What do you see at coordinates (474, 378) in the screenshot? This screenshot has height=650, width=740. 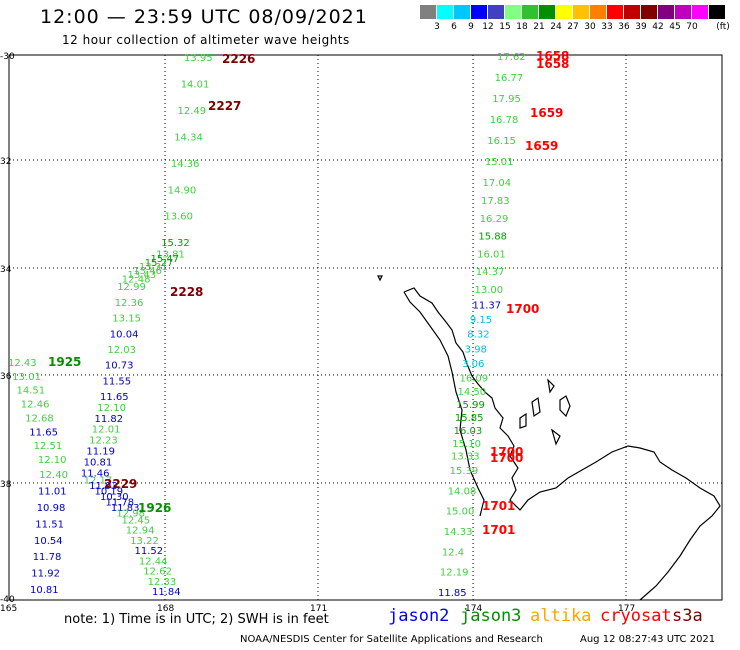 I see `swh-value-label: 16.09` at bounding box center [474, 378].